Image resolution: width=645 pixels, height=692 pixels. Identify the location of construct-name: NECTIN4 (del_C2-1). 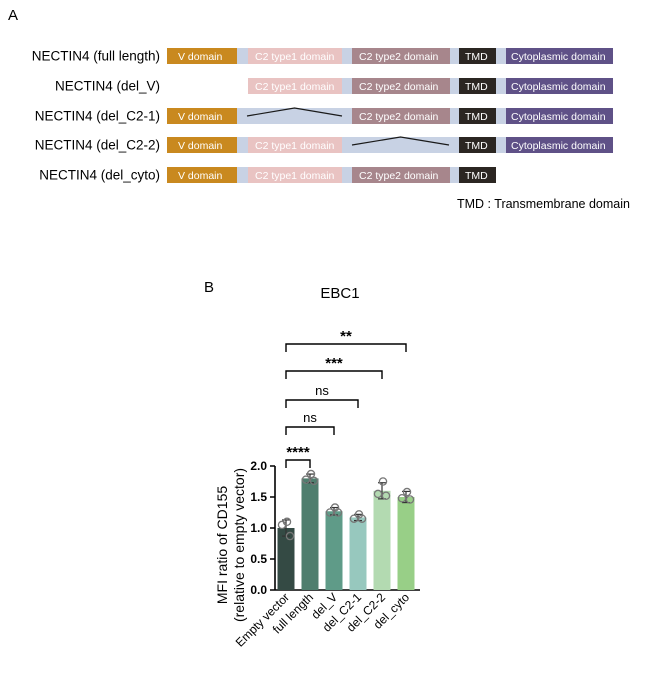
(97, 116).